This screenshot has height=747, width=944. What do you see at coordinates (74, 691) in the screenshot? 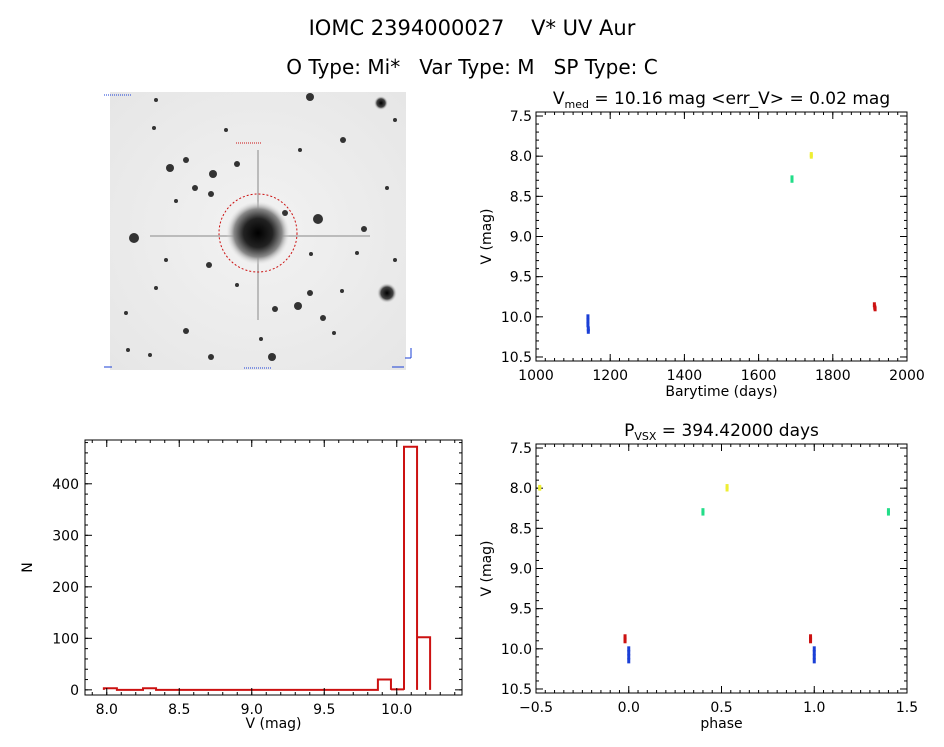
I see `y-tick-label: 0` at bounding box center [74, 691].